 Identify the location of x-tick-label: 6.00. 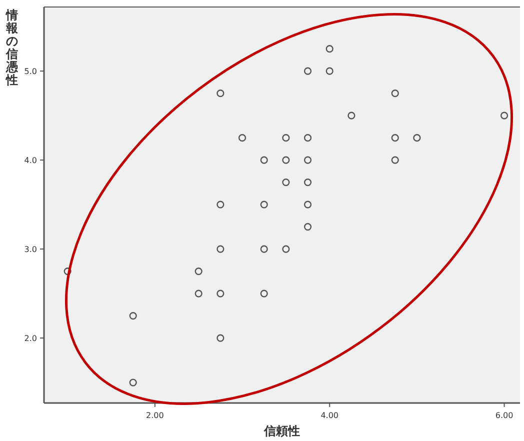
(504, 415).